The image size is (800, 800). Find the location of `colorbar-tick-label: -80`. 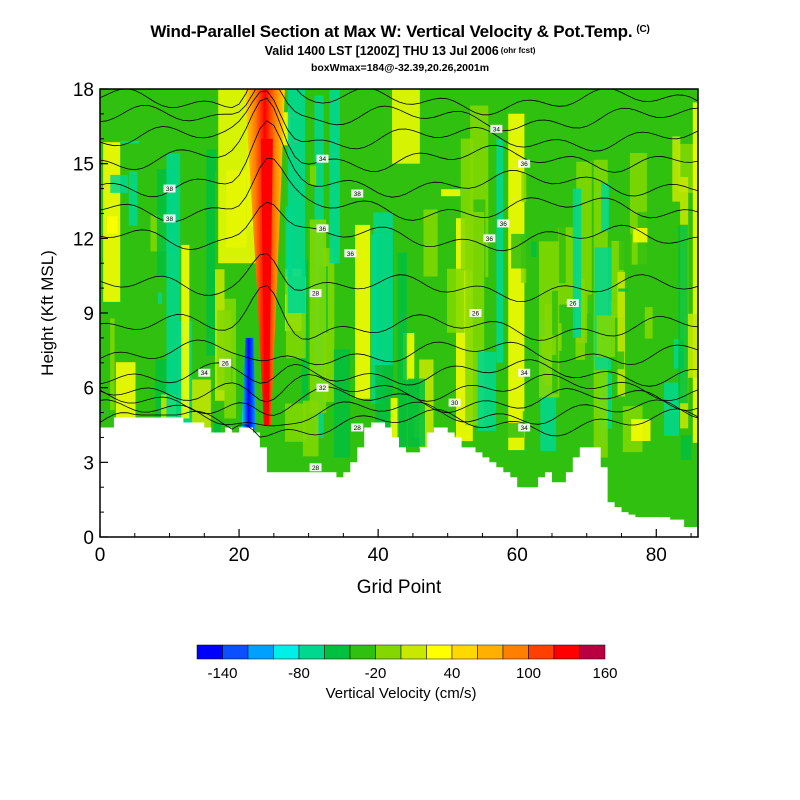

colorbar-tick-label: -80 is located at coordinates (299, 673).